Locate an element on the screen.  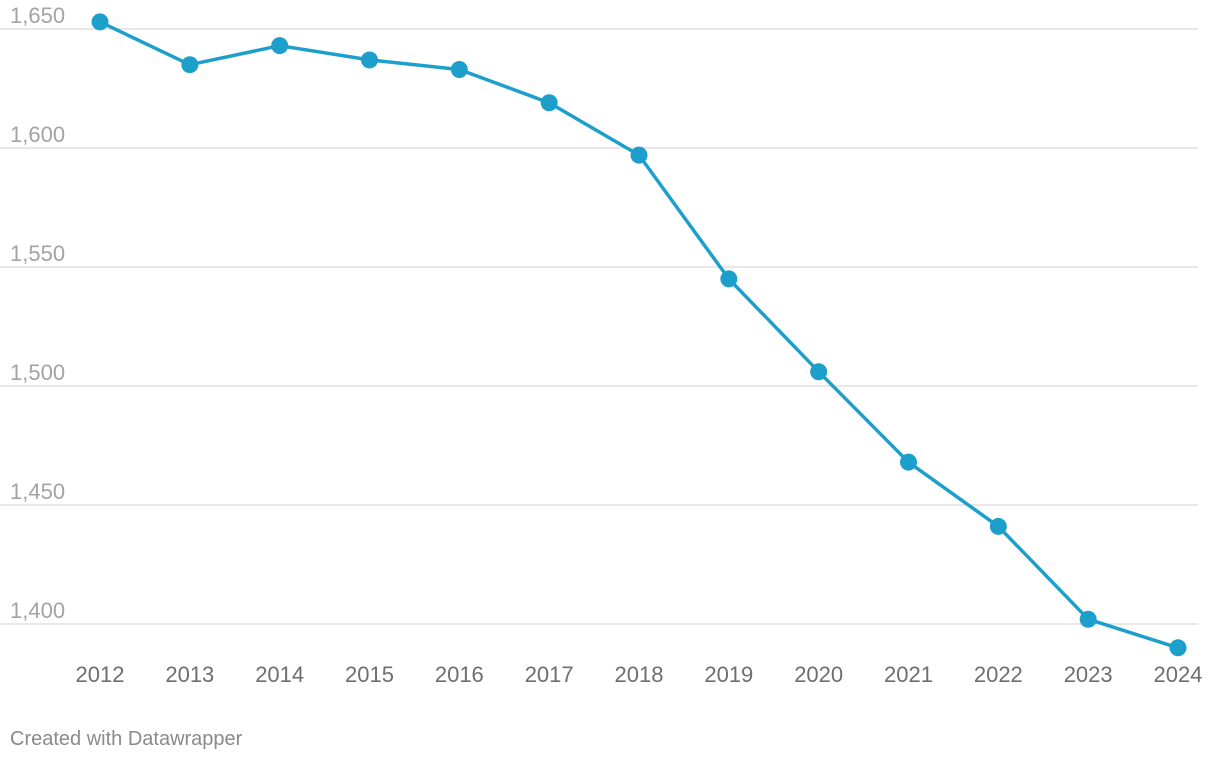
x-tick-label: 2022 is located at coordinates (998, 674).